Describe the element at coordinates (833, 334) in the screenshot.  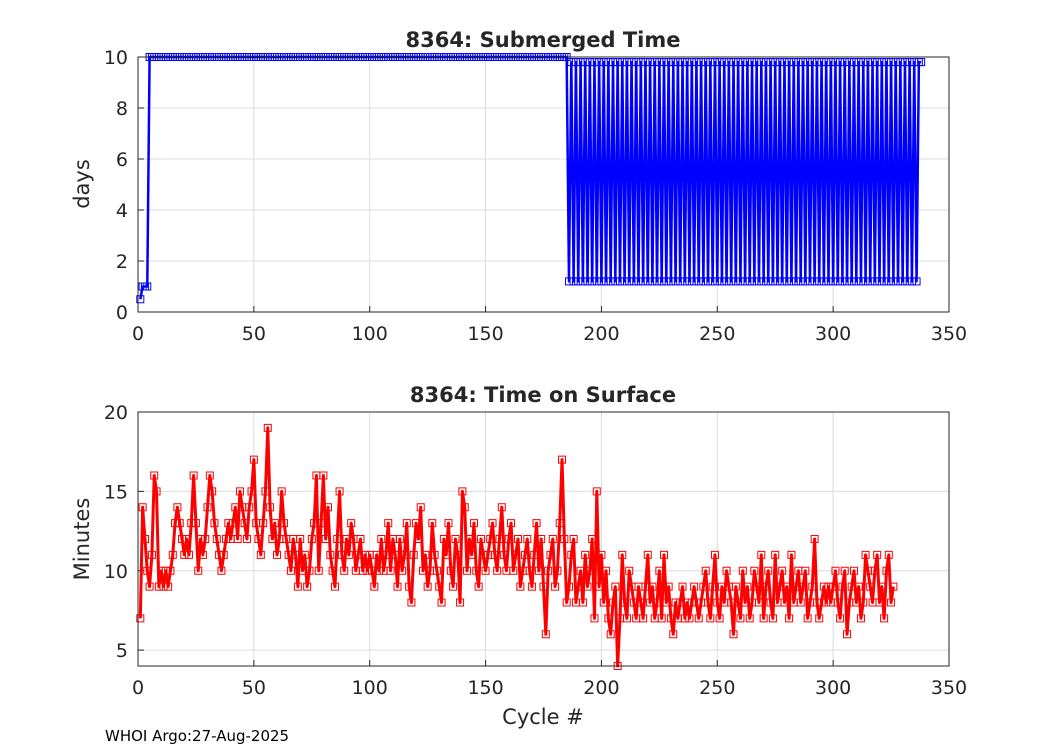
I see `x-tick-label: 300` at that location.